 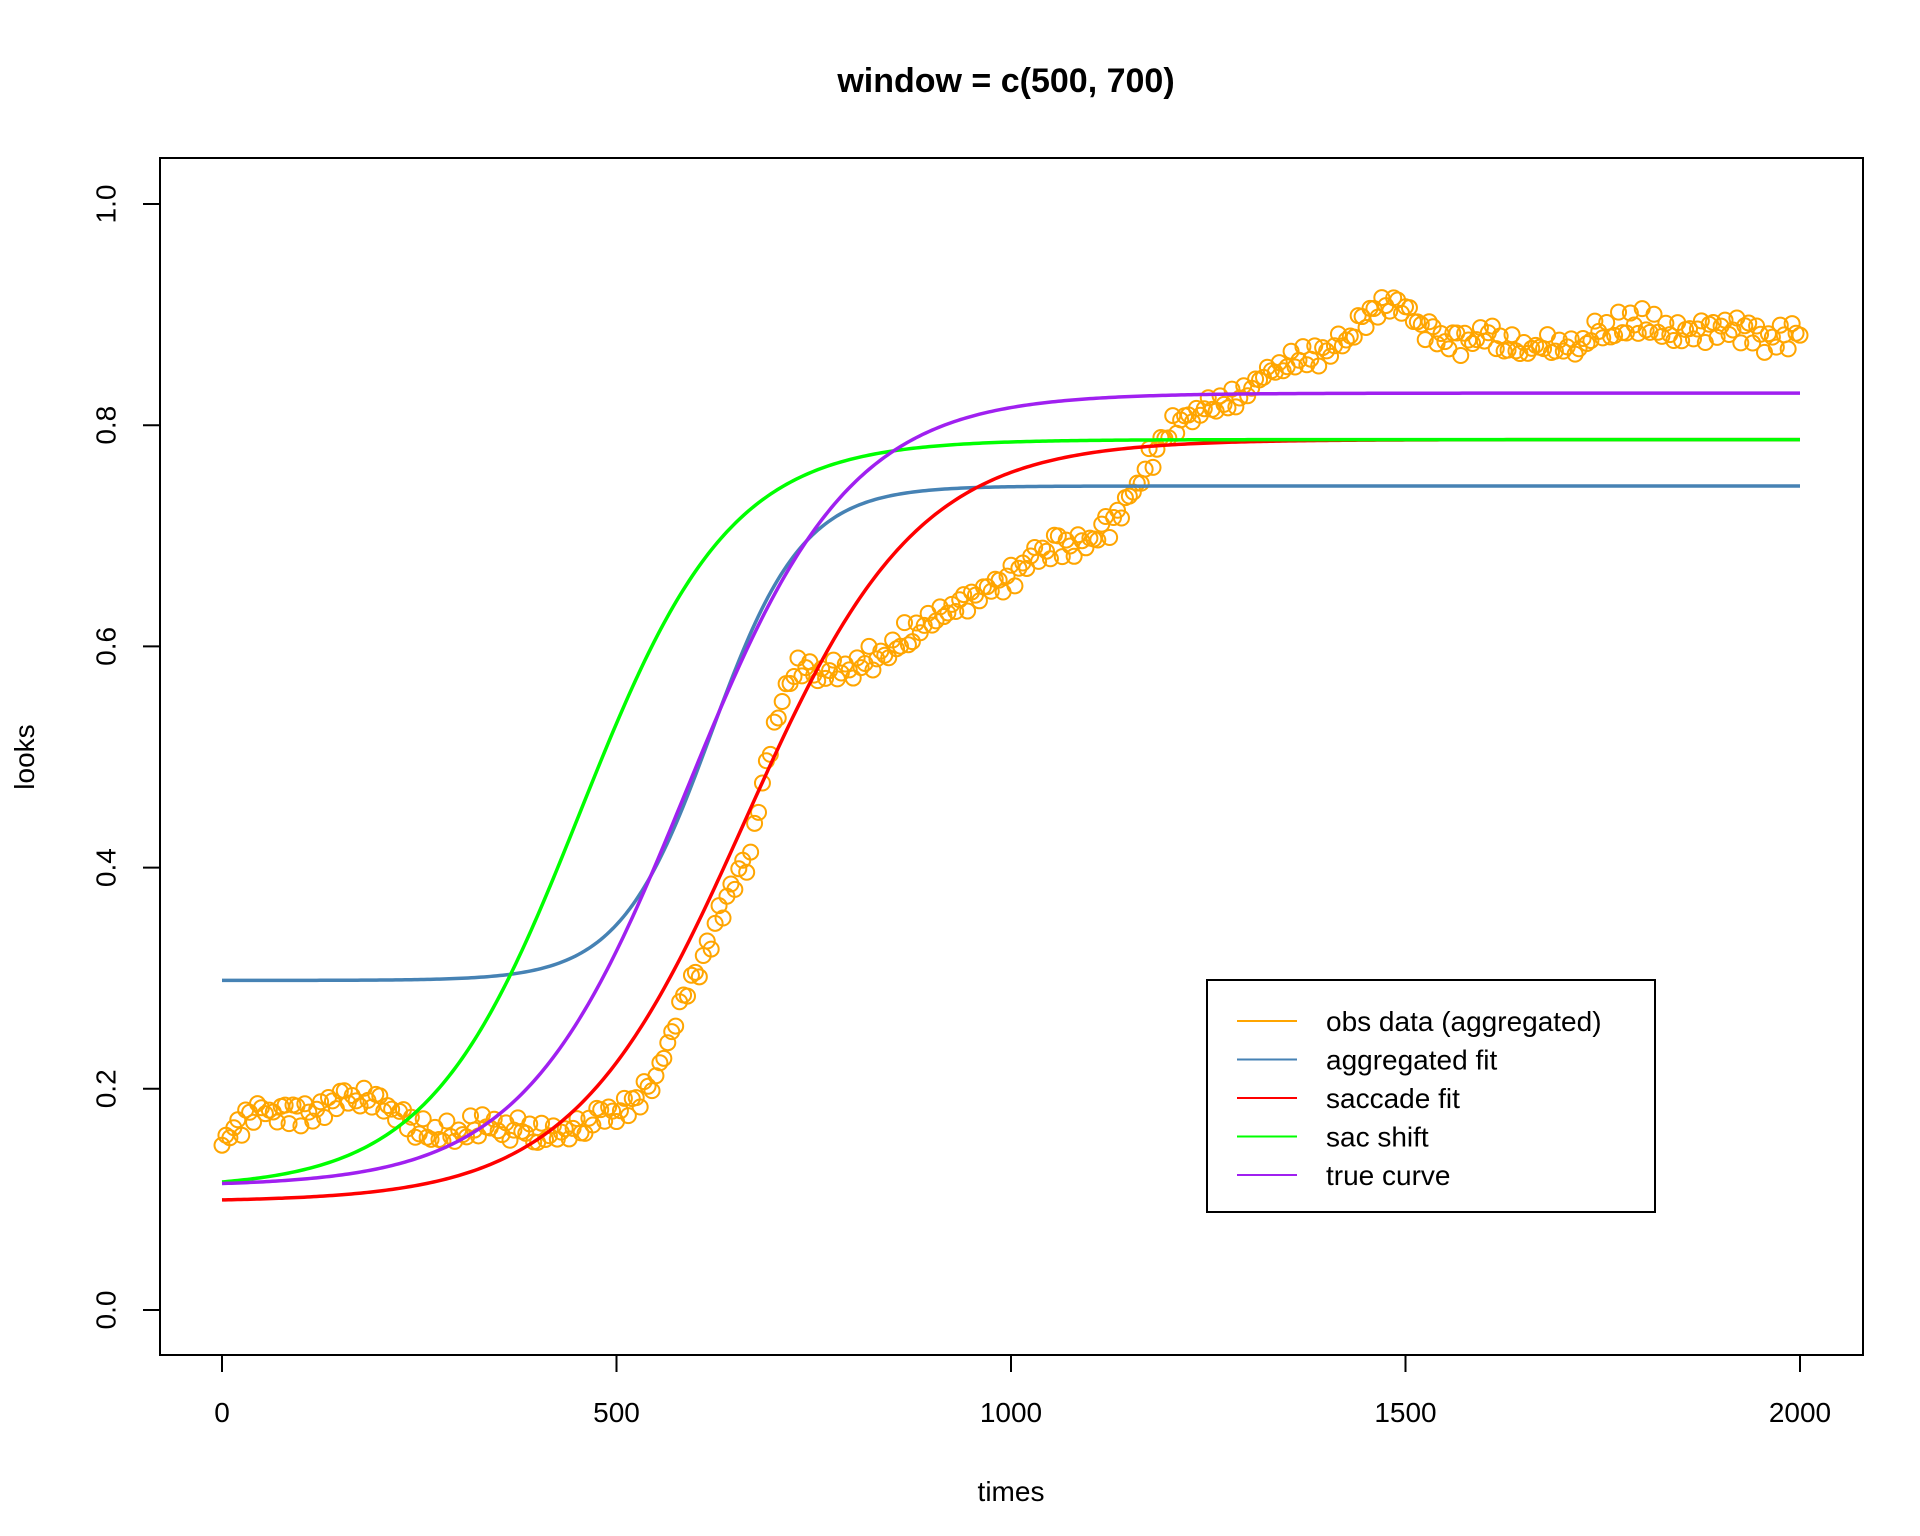 I want to click on y-tick-label: 0.6, so click(x=105, y=646).